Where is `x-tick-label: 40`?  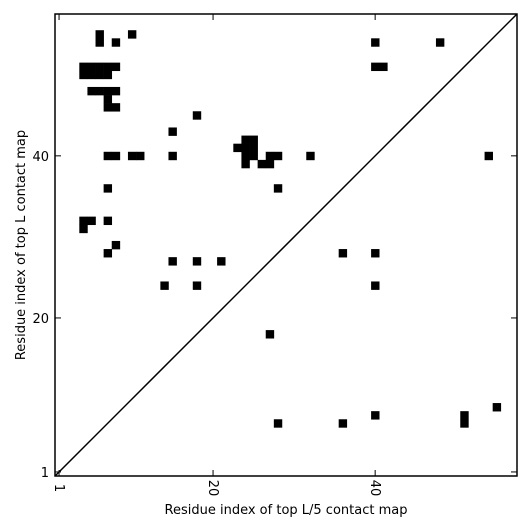
x-tick-label: 40 is located at coordinates (374, 488).